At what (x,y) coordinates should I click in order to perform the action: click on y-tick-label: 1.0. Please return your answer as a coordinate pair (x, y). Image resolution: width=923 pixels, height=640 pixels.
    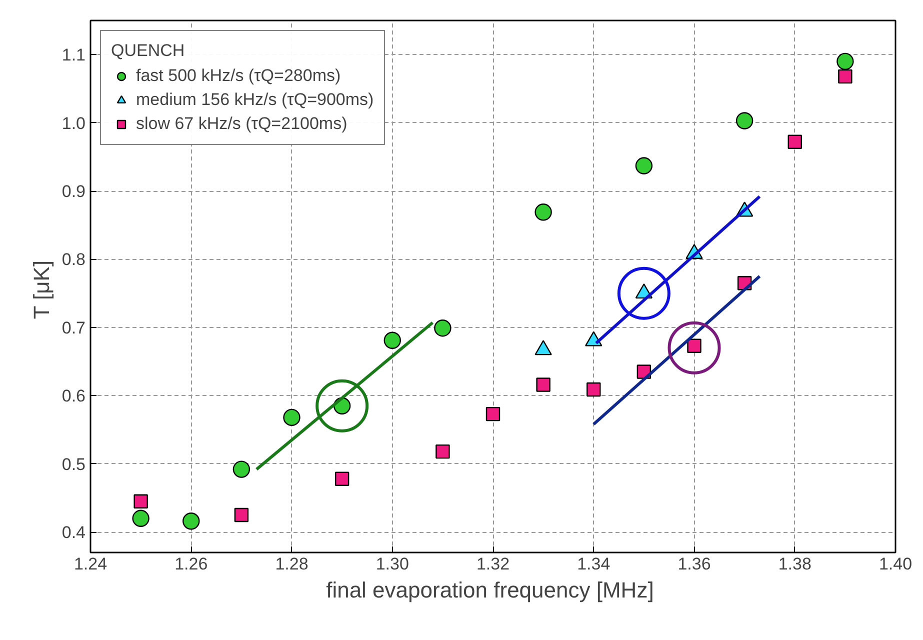
    Looking at the image, I should click on (74, 123).